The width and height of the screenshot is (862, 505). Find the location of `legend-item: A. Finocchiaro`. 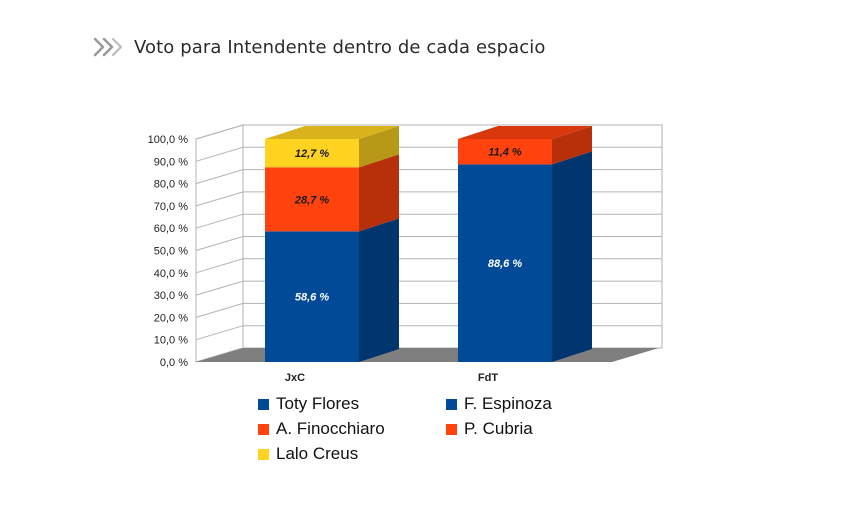

legend-item: A. Finocchiaro is located at coordinates (352, 429).